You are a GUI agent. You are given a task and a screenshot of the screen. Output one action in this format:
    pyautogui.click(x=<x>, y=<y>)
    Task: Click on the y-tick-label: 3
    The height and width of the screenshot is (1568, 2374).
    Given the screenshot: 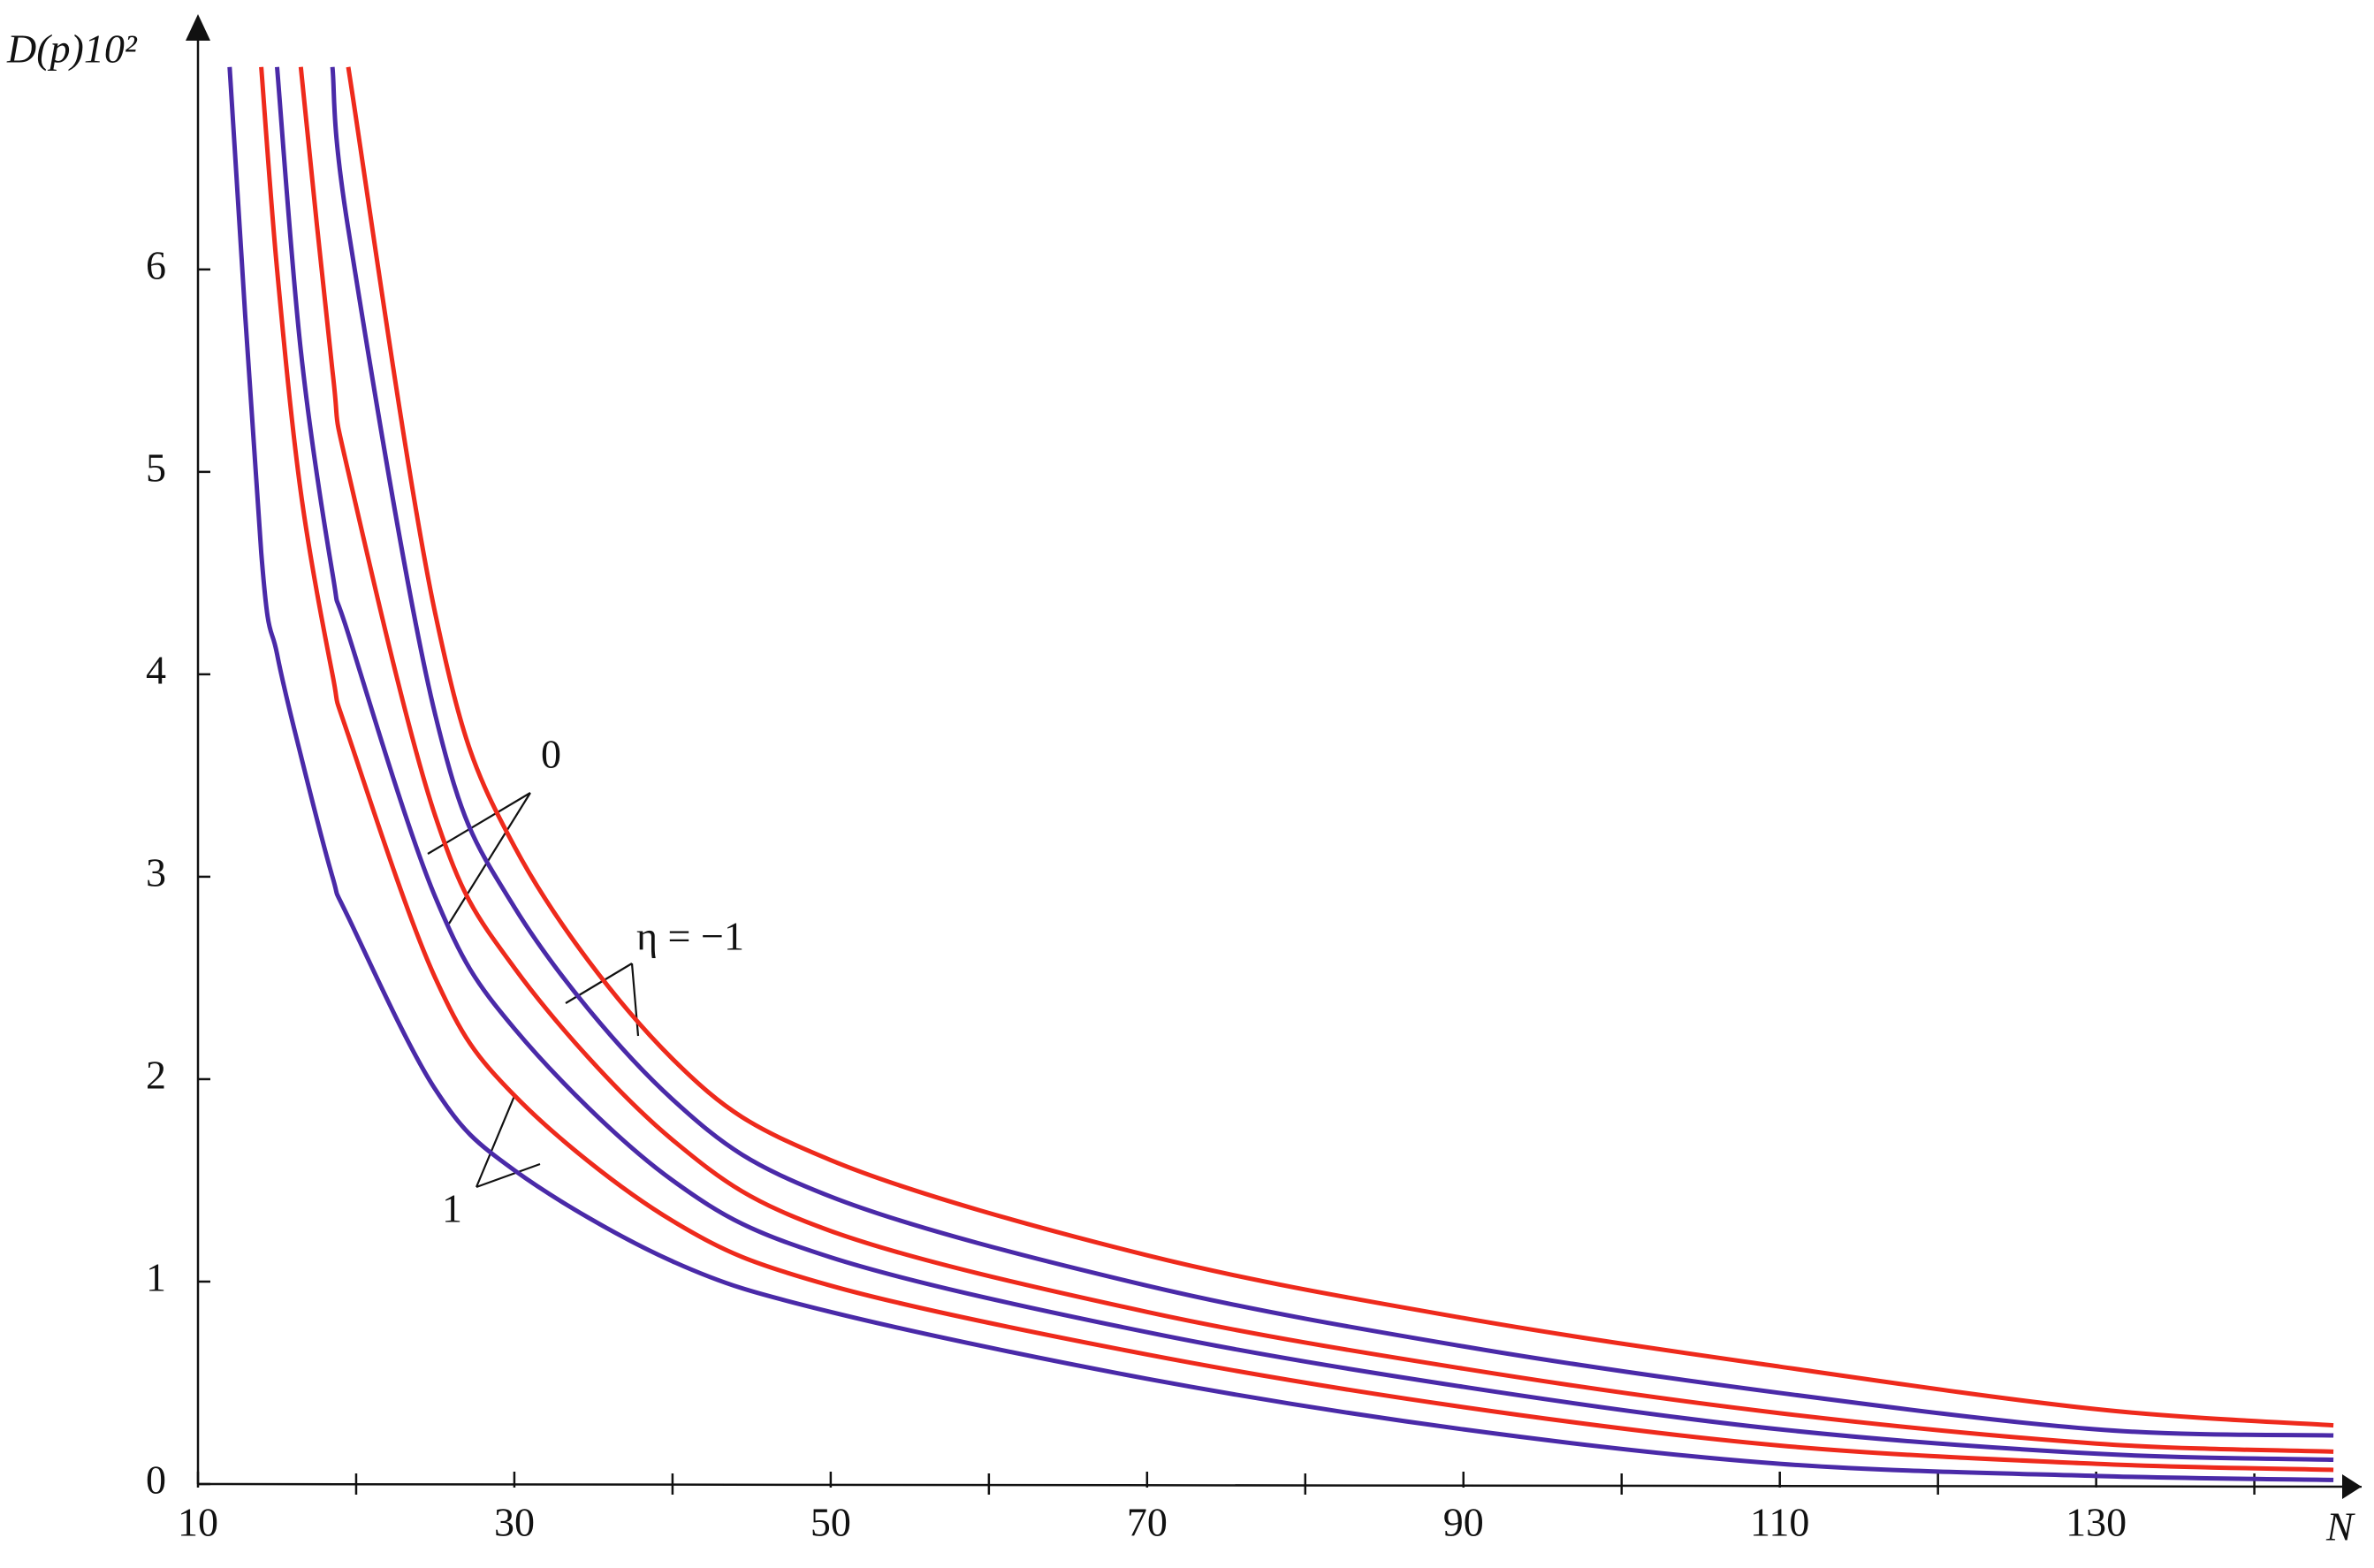 What is the action you would take?
    pyautogui.click(x=156, y=872)
    